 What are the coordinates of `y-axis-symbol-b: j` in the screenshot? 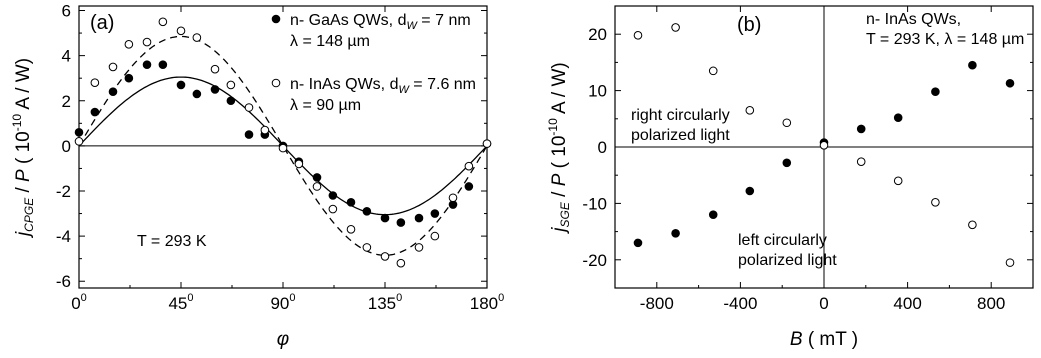 It's located at (559, 231).